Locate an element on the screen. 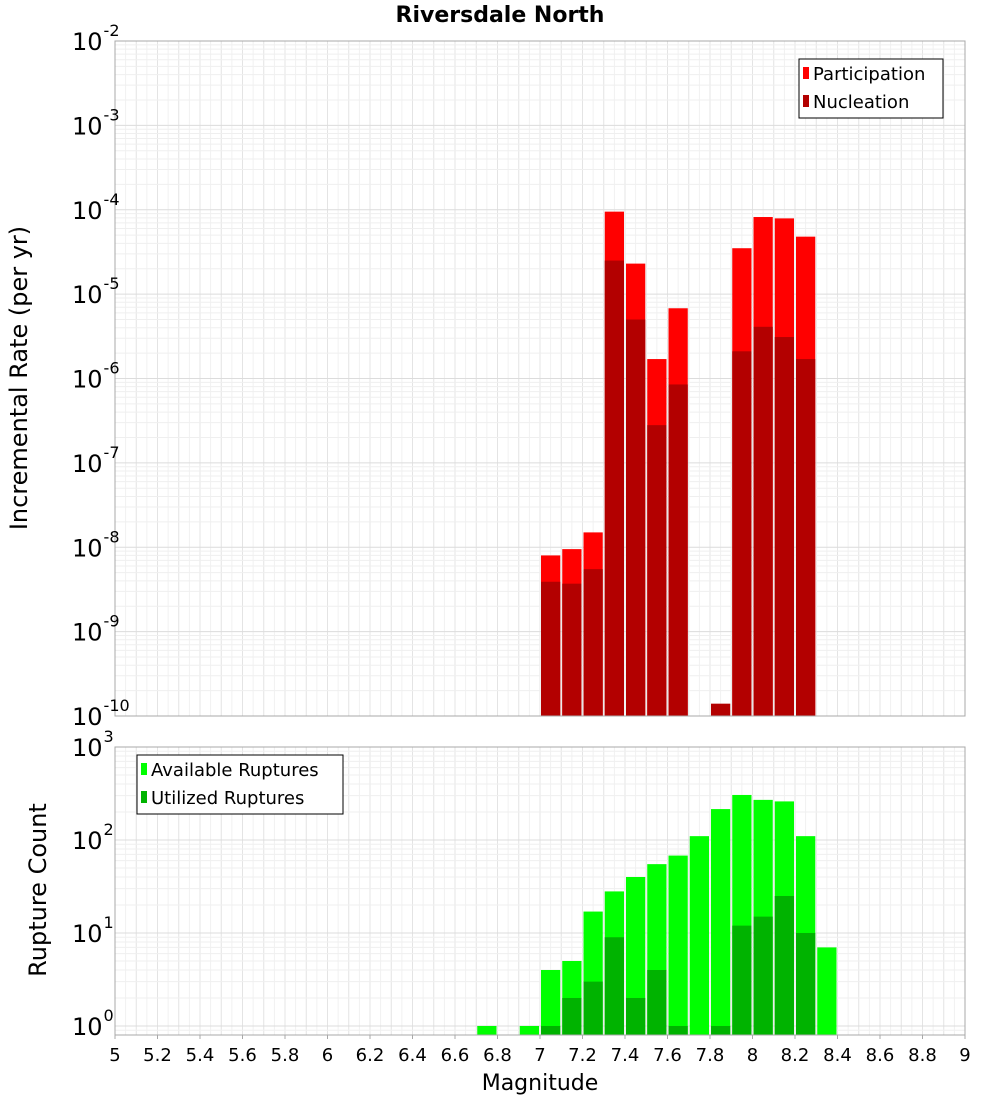 This screenshot has width=1000, height=1100. x-tick-label: 9 is located at coordinates (964, 1055).